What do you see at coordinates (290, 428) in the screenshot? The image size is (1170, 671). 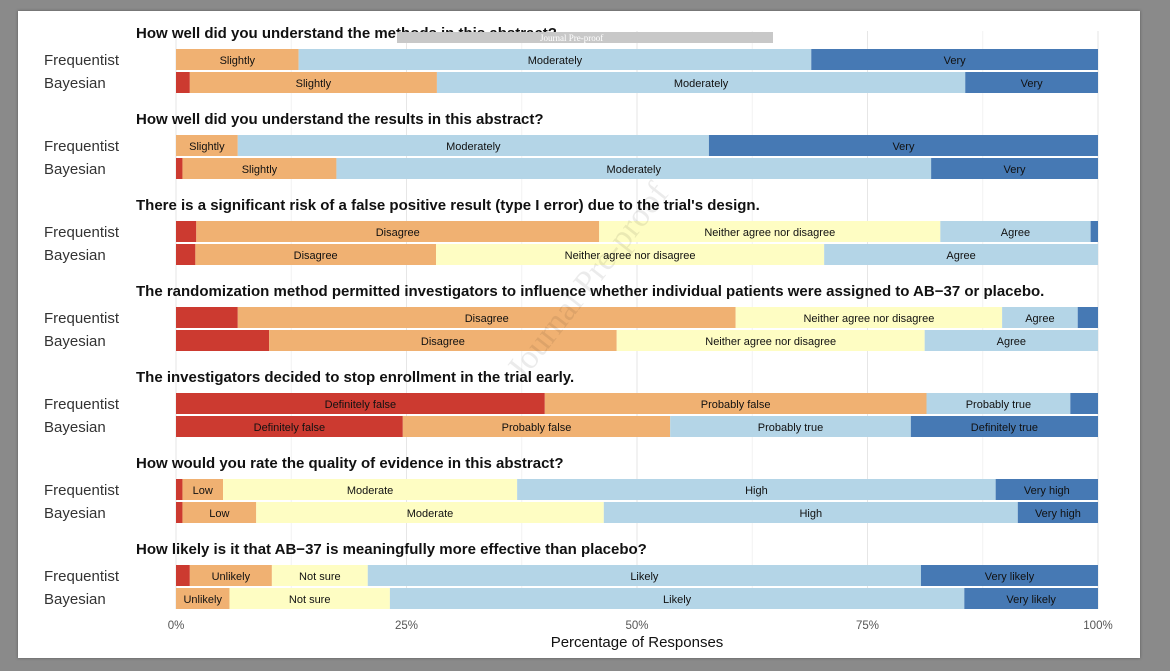 I see `segment-label: Definitely false` at bounding box center [290, 428].